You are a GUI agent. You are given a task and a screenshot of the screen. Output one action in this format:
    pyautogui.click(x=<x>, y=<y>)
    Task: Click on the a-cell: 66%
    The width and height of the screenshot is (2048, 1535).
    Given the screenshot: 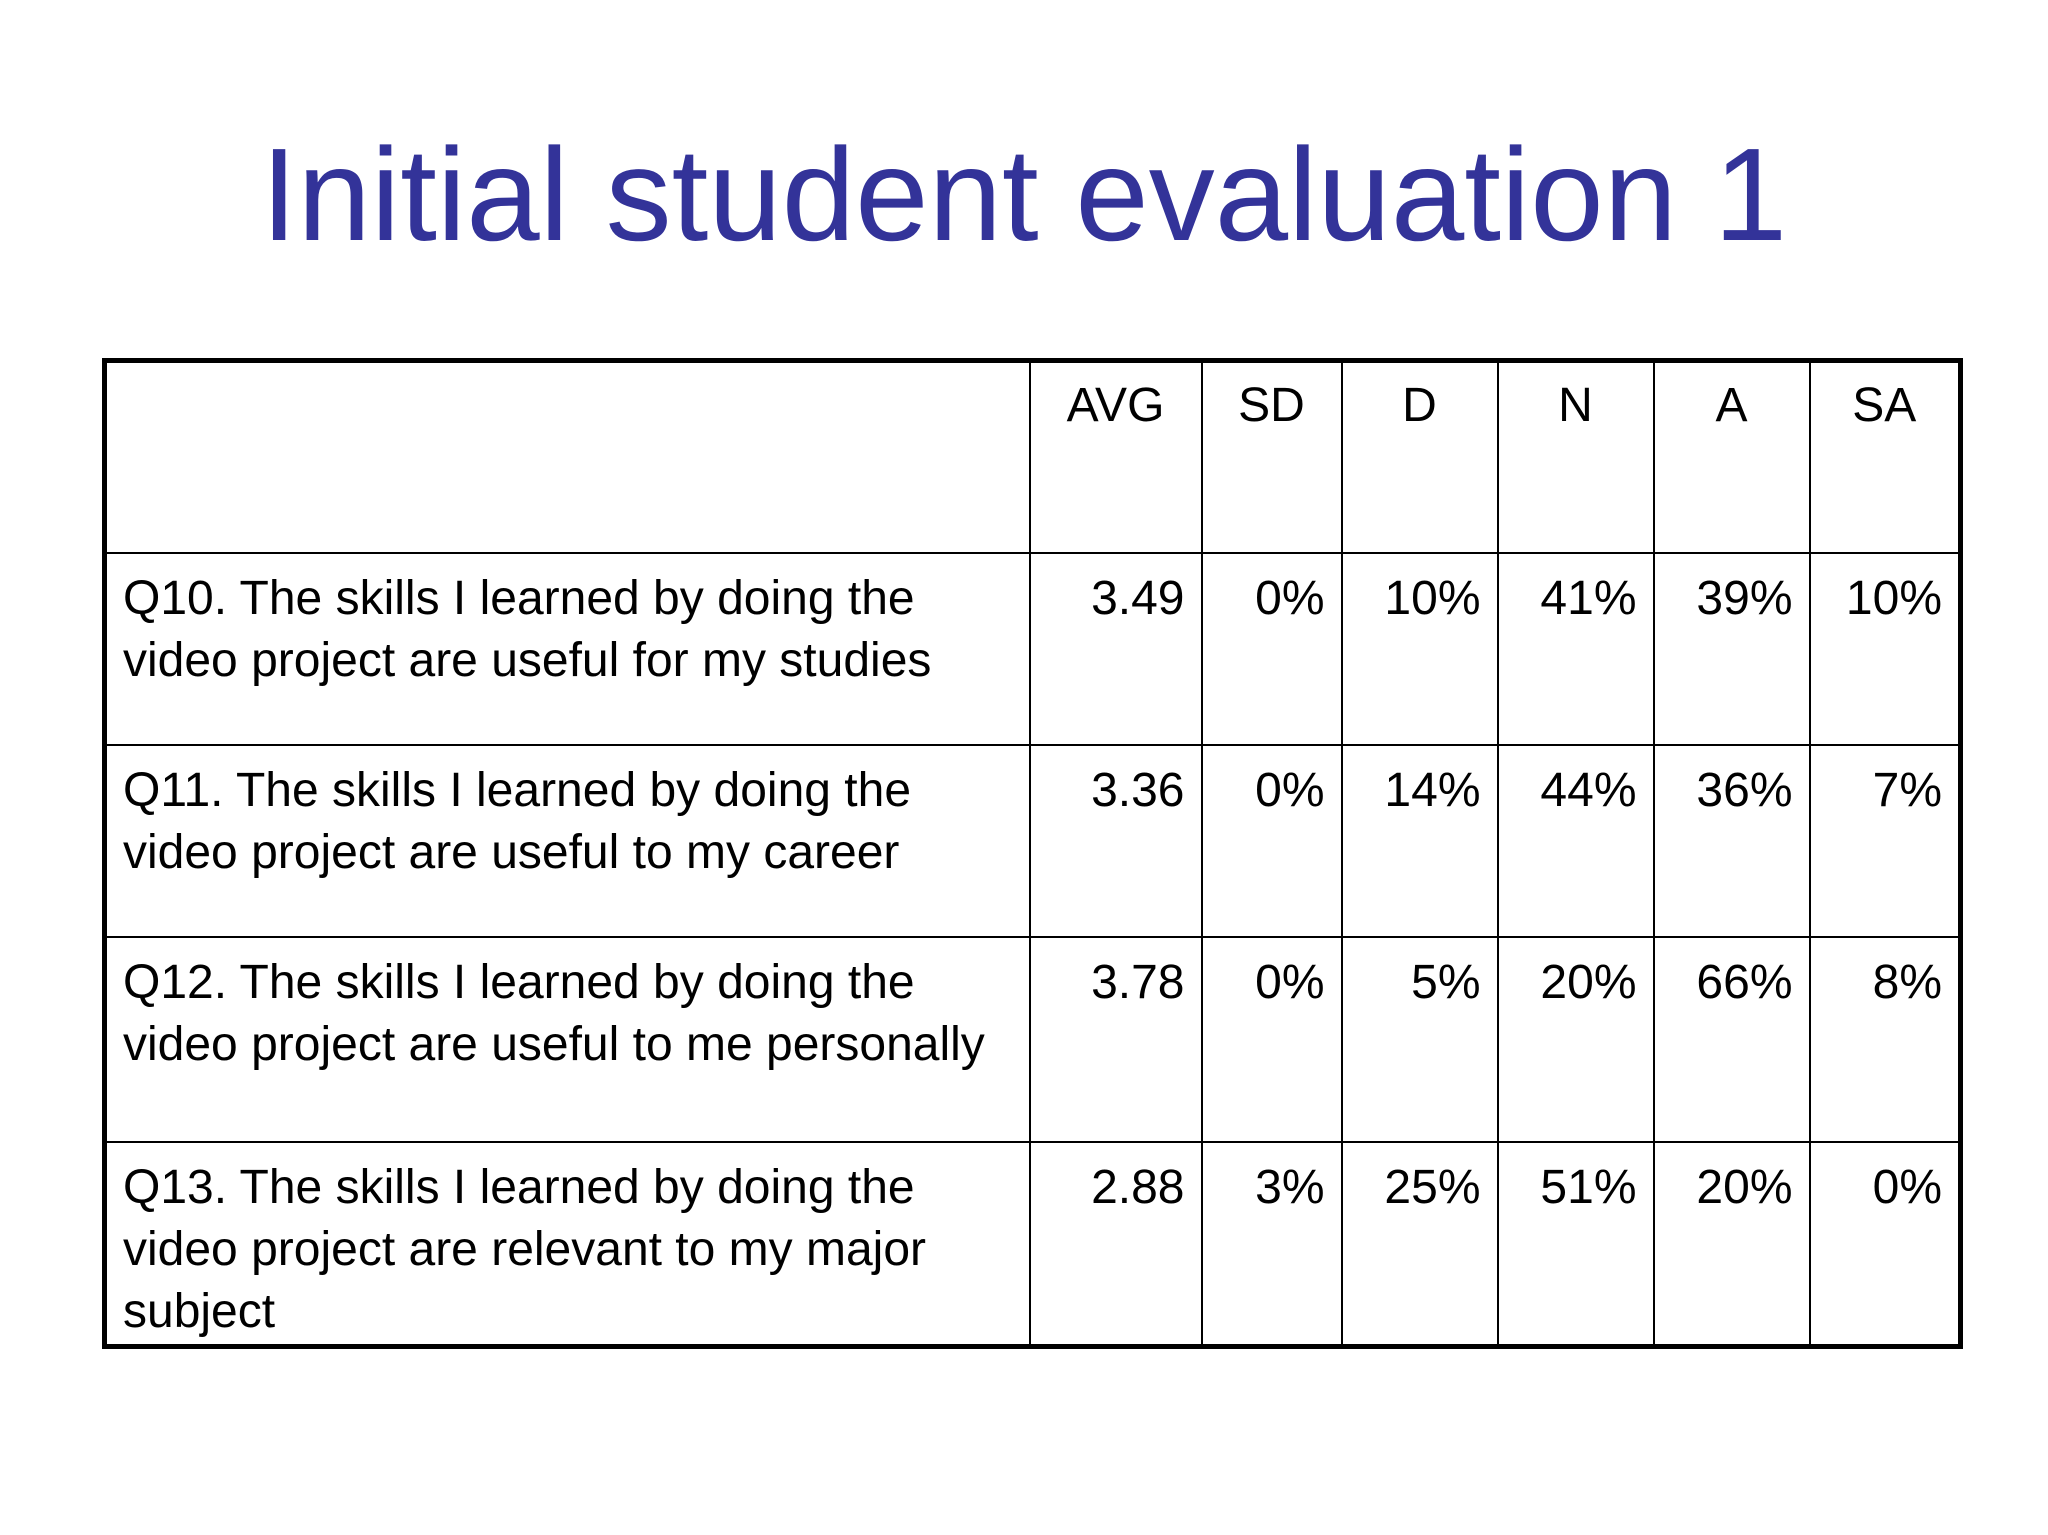 What is the action you would take?
    pyautogui.click(x=1731, y=1039)
    